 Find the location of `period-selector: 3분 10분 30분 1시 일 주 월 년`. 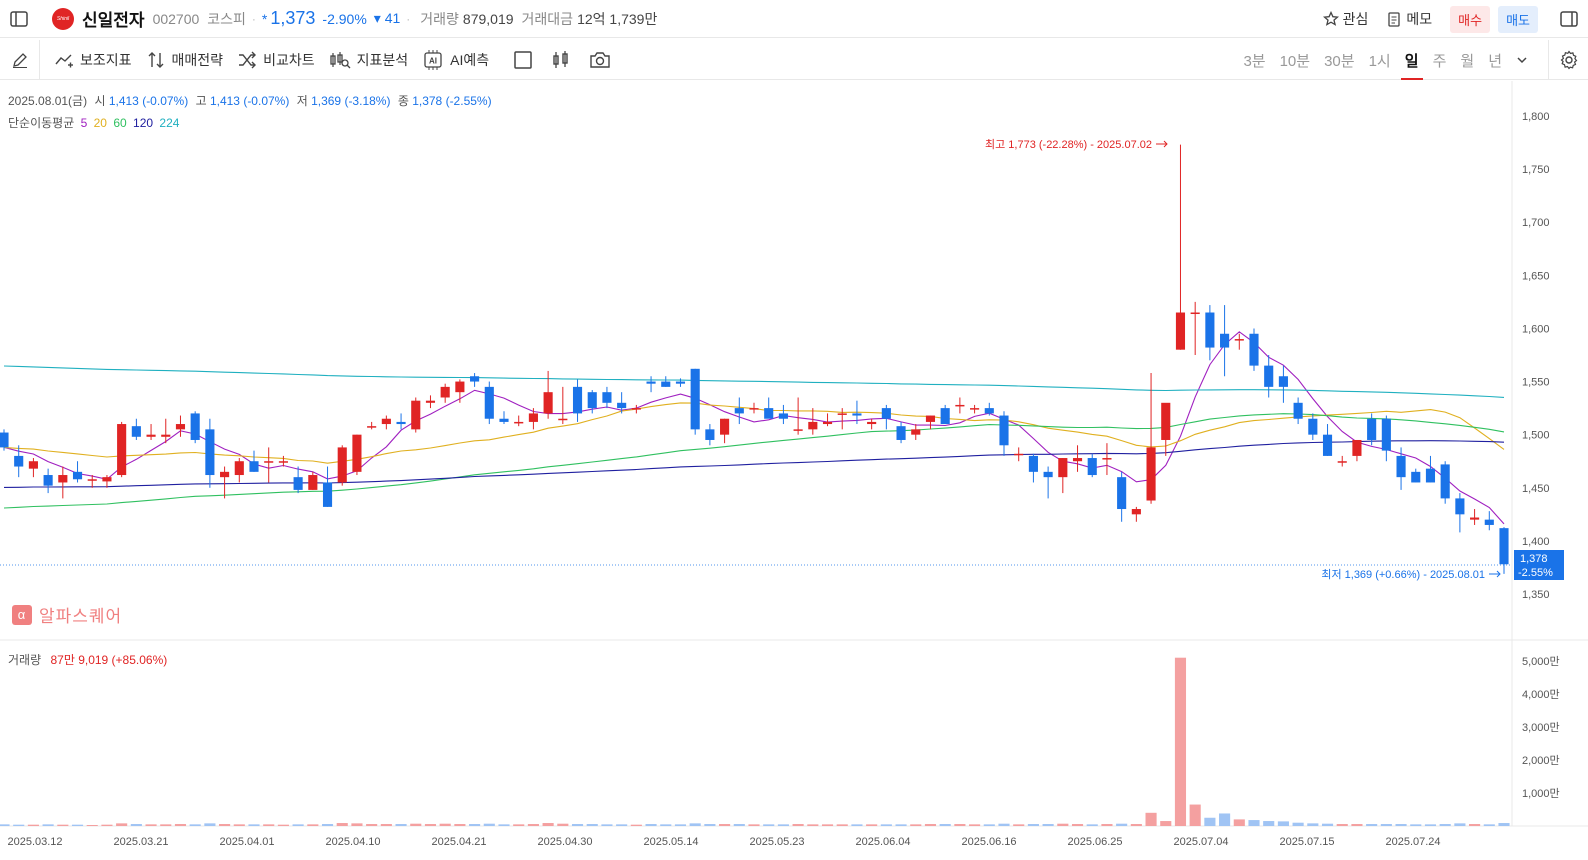

period-selector: 3분 10분 30분 1시 일 주 월 년 is located at coordinates (1378, 60).